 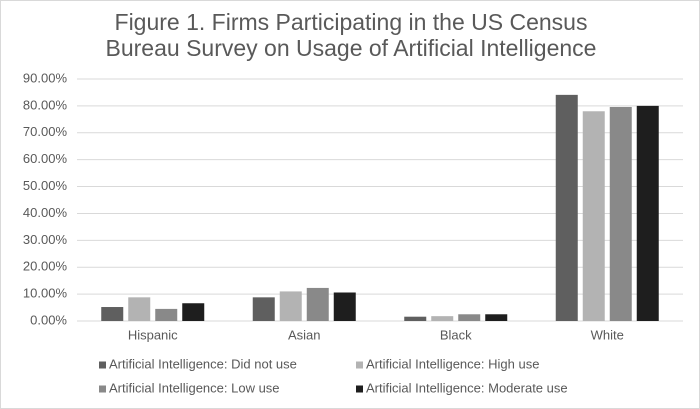 I want to click on y-tick-label: 10.00%, so click(x=45, y=293).